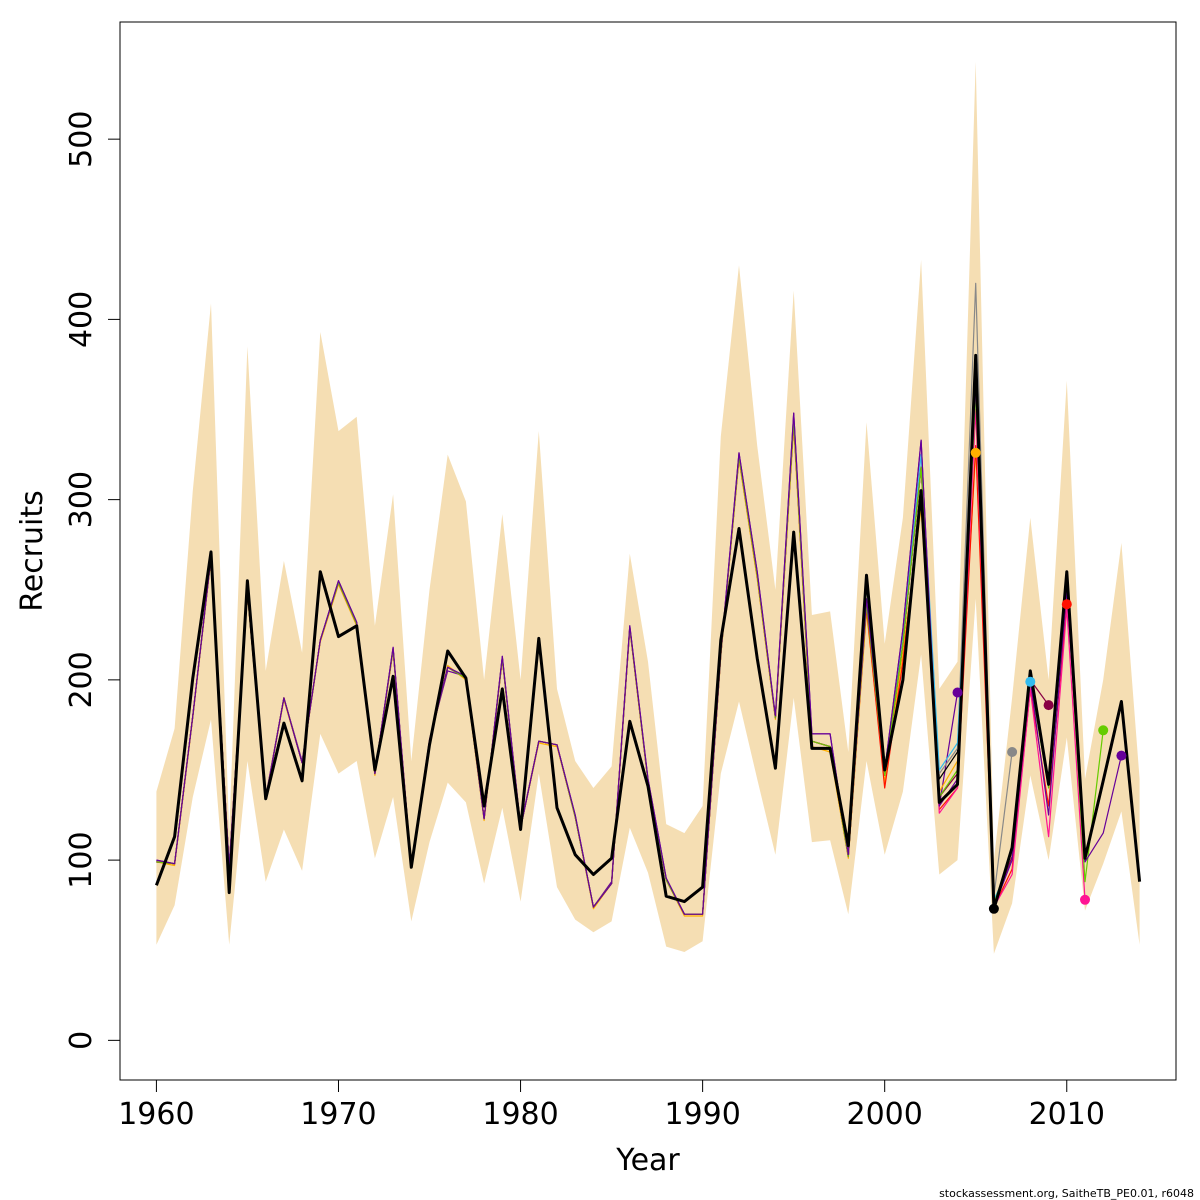 The image size is (1200, 1200). What do you see at coordinates (81, 319) in the screenshot?
I see `y-tick-label: 400` at bounding box center [81, 319].